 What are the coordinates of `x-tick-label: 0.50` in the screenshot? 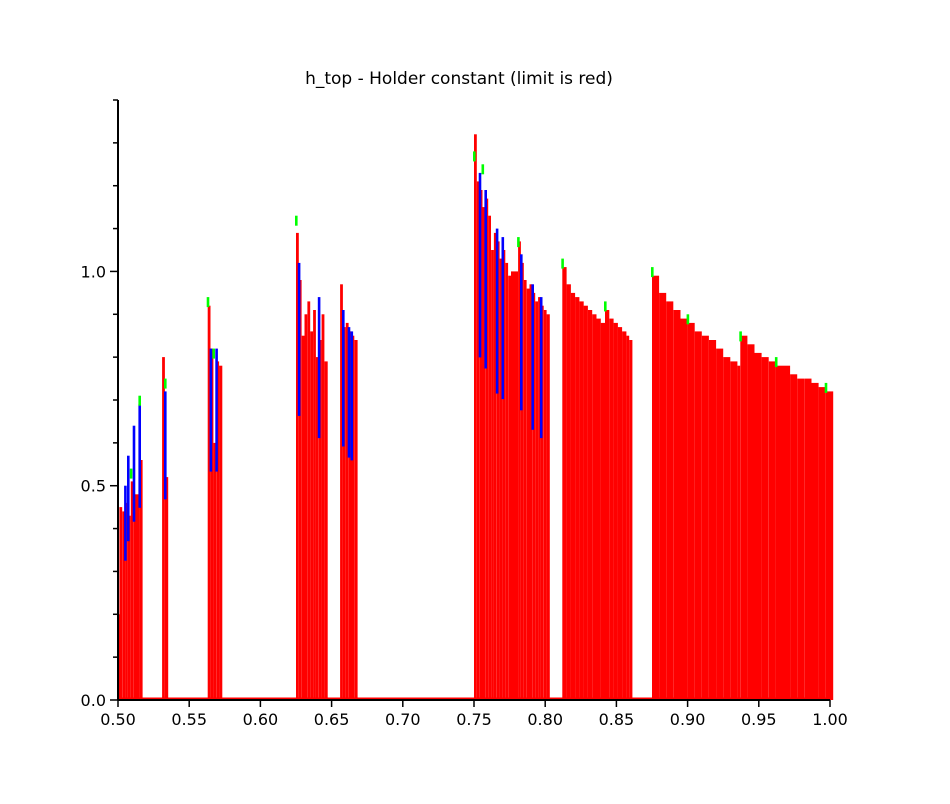 It's located at (118, 719).